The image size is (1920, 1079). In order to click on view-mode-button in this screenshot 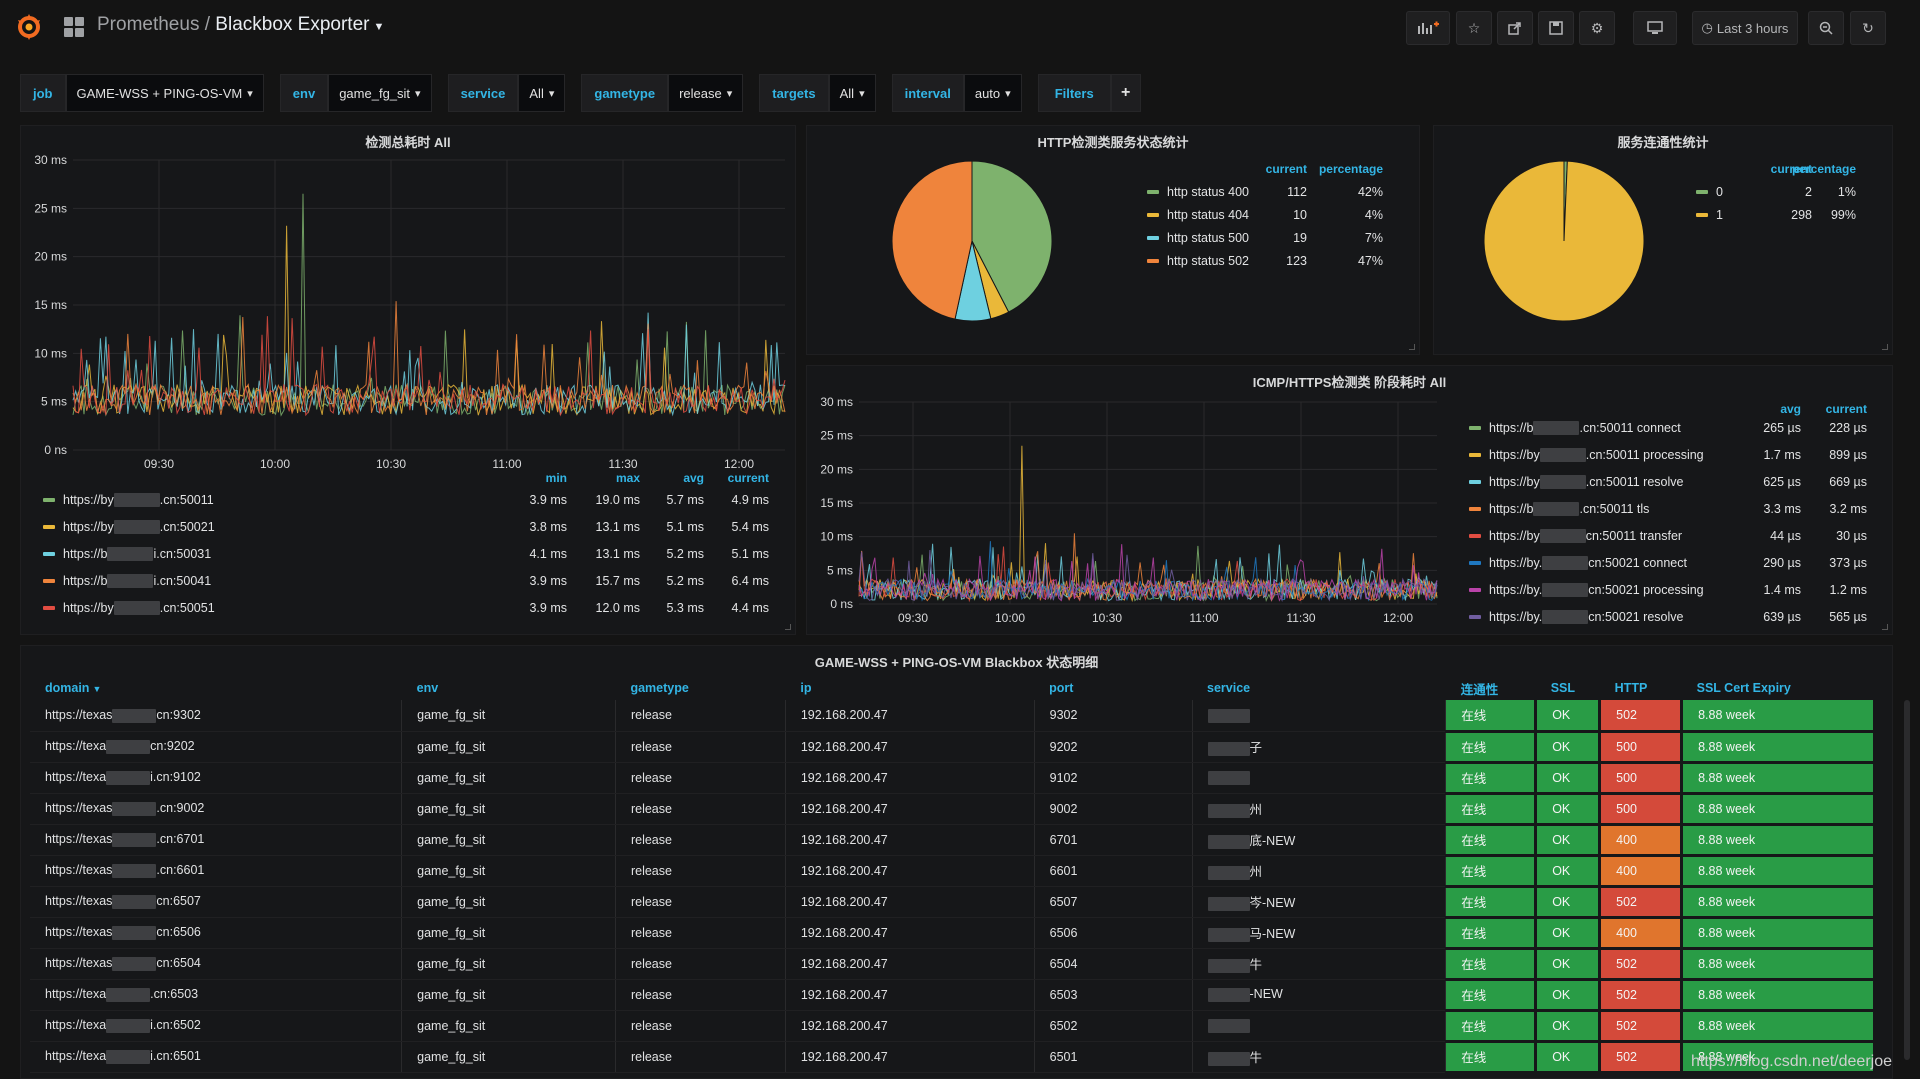, I will do `click(1655, 28)`.